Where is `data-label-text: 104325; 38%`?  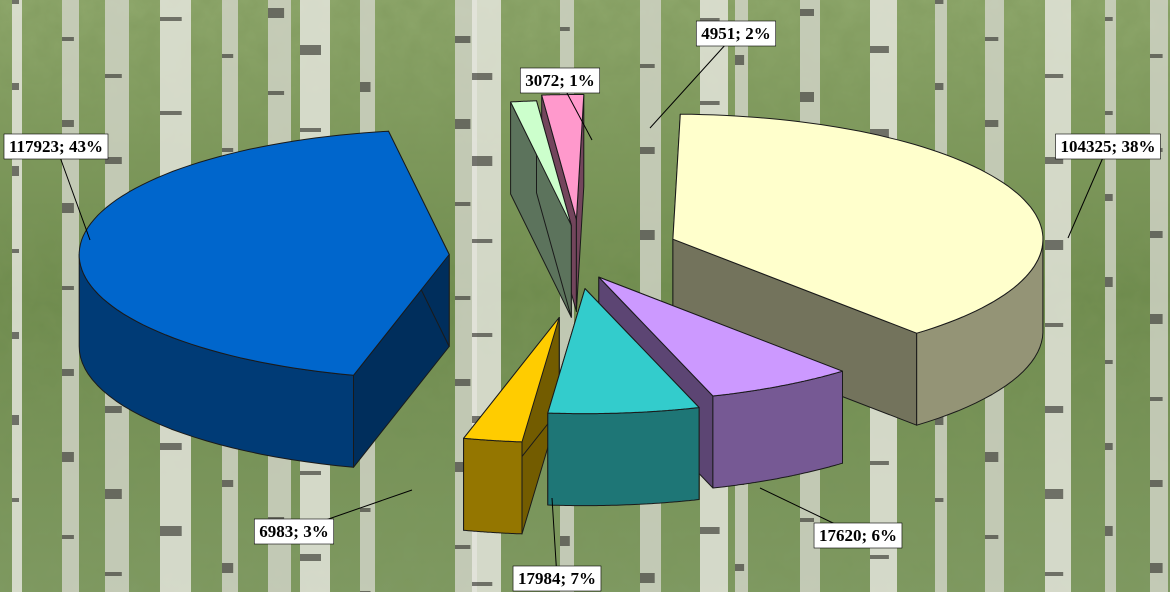
data-label-text: 104325; 38% is located at coordinates (1108, 146).